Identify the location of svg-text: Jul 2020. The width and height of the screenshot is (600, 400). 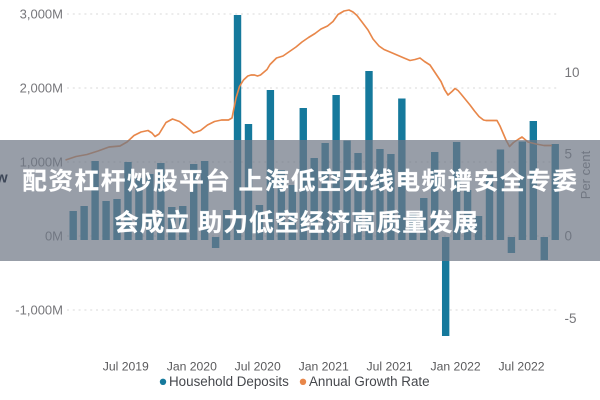
(258, 367).